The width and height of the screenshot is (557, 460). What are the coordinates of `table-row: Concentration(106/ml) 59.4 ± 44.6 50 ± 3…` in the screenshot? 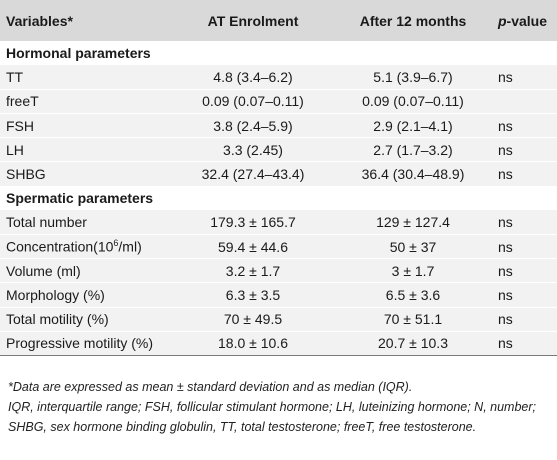 It's located at (278, 246).